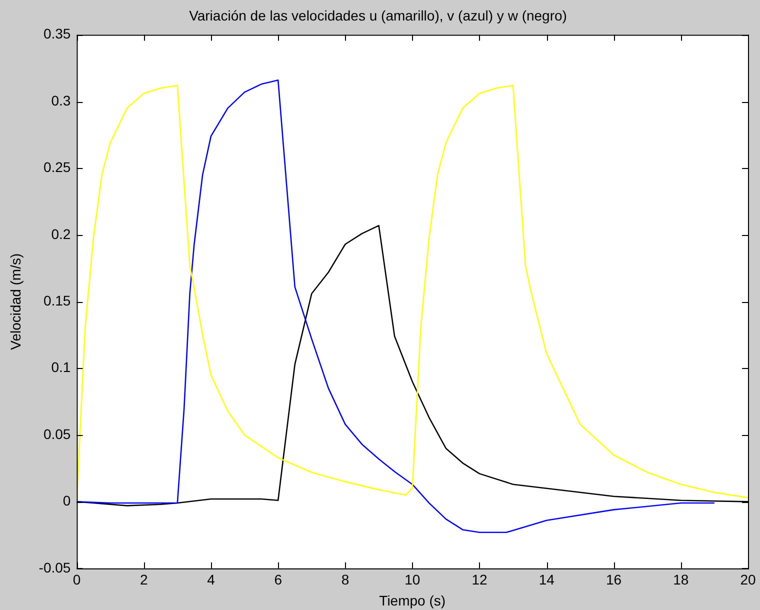  Describe the element at coordinates (57, 434) in the screenshot. I see `y-tick-label: 0.05` at that location.